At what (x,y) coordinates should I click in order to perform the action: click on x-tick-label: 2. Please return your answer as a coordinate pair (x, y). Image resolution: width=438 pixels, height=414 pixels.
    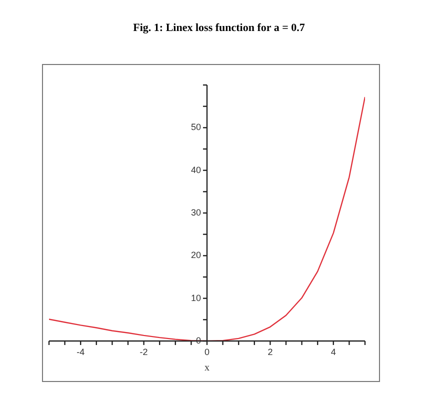
    Looking at the image, I should click on (270, 351).